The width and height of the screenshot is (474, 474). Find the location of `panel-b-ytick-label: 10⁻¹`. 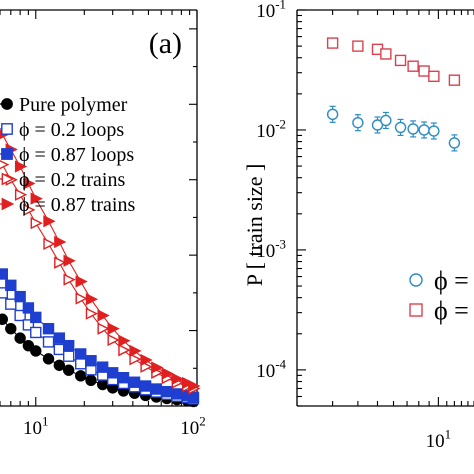

panel-b-ytick-label: 10⁻¹ is located at coordinates (271, 11).